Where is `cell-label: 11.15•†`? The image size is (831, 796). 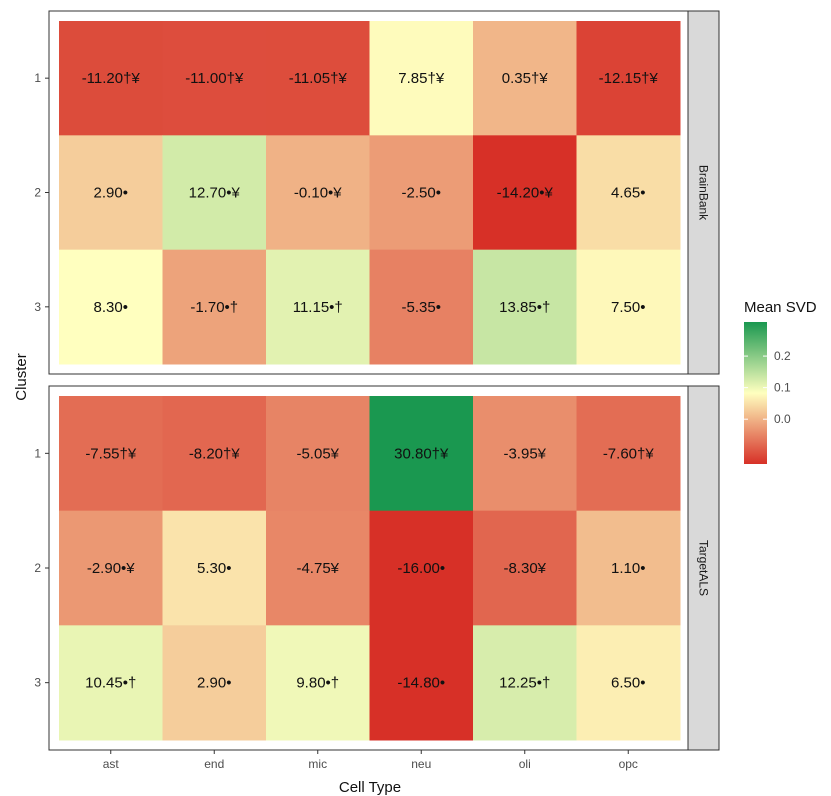 cell-label: 11.15•† is located at coordinates (318, 307).